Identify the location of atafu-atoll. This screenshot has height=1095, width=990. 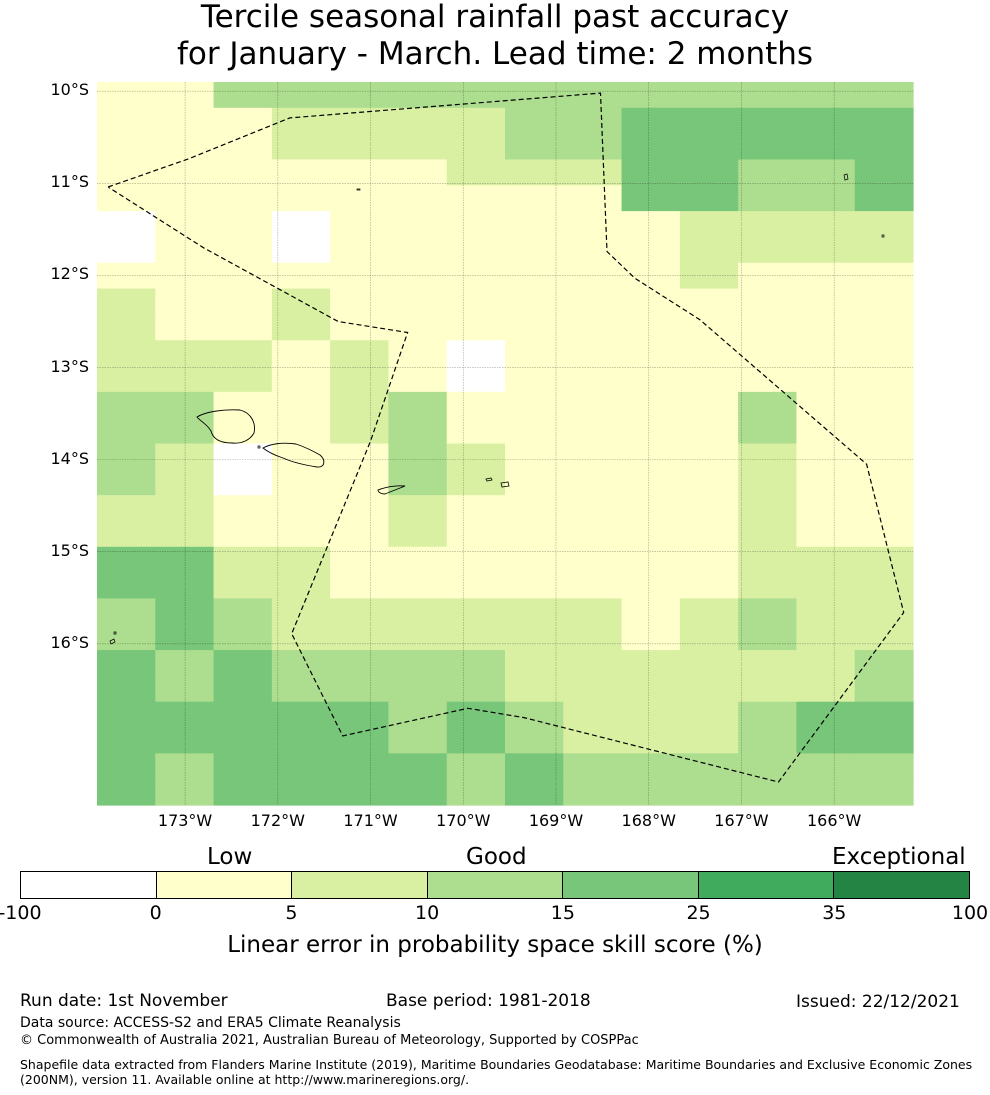
(846, 177).